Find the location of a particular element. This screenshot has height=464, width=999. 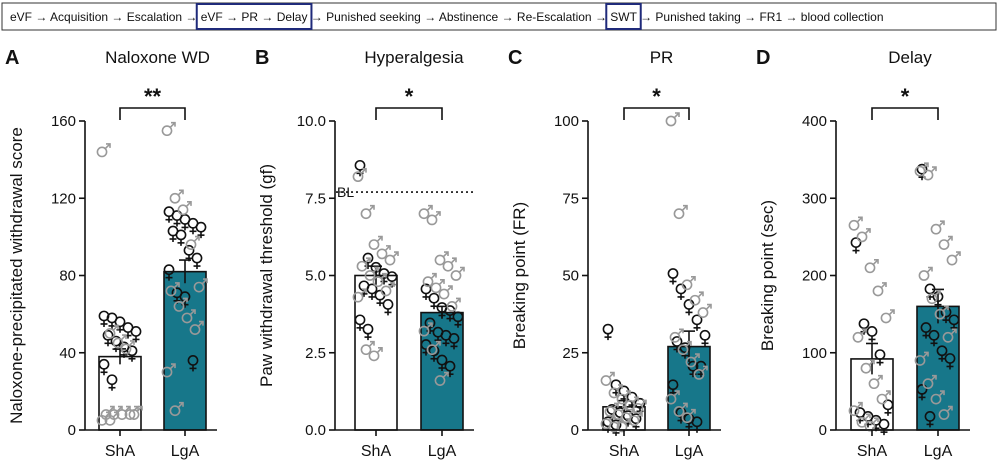

y-tick-label: 100 is located at coordinates (814, 353).